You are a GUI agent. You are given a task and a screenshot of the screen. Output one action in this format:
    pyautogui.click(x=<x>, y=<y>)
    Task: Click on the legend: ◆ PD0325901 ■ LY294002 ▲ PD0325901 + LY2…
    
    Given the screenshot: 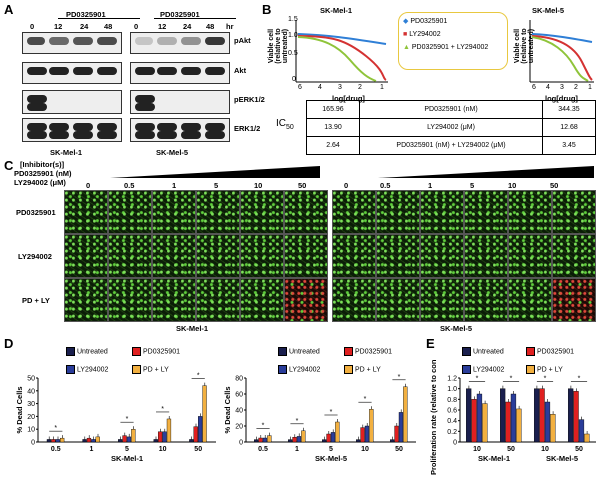 What is the action you would take?
    pyautogui.click(x=453, y=41)
    